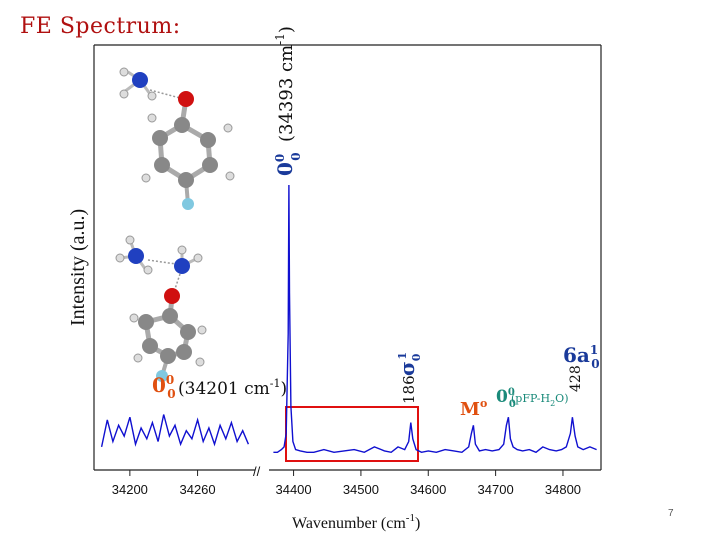 The height and width of the screenshot is (540, 720). I want to click on x-tick-label: 34700, so click(496, 489).